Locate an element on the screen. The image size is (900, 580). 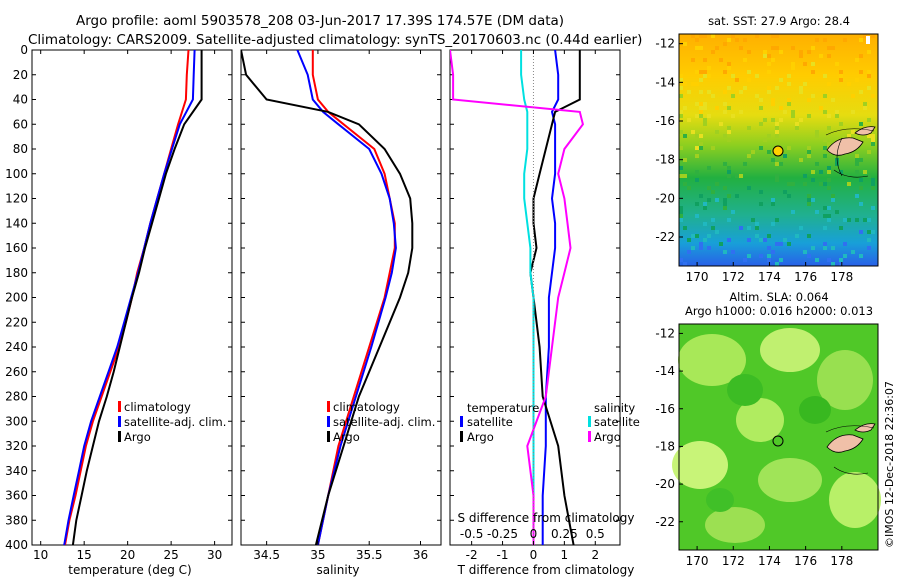
map-y-tick-label: -16 is located at coordinates (665, 409).